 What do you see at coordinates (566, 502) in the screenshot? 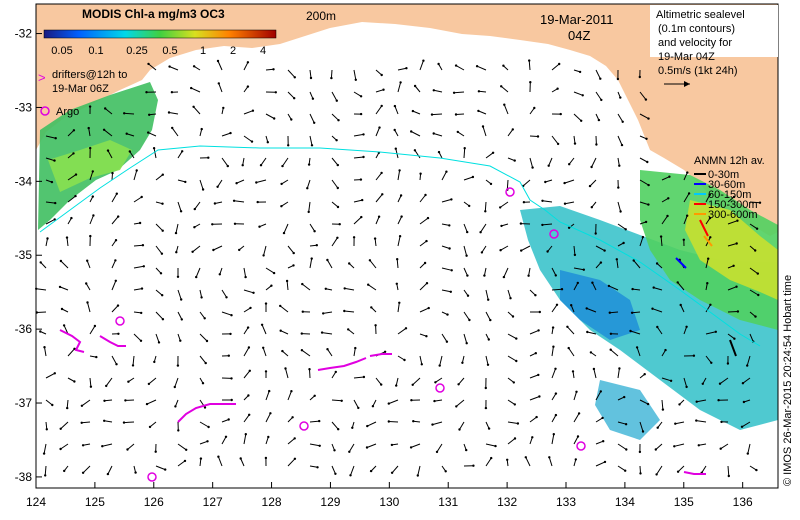
I see `x-tick-label: 133` at bounding box center [566, 502].